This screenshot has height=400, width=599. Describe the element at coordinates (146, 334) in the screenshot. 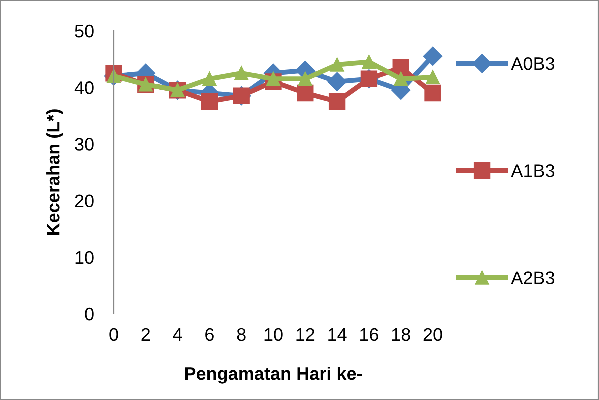

I see `x-tick-label: 2` at that location.